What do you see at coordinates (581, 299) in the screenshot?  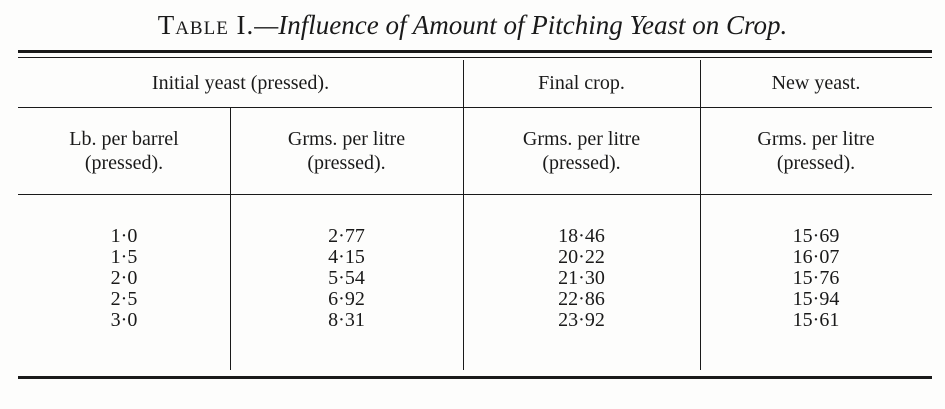 I see `table-cell: 22·86` at bounding box center [581, 299].